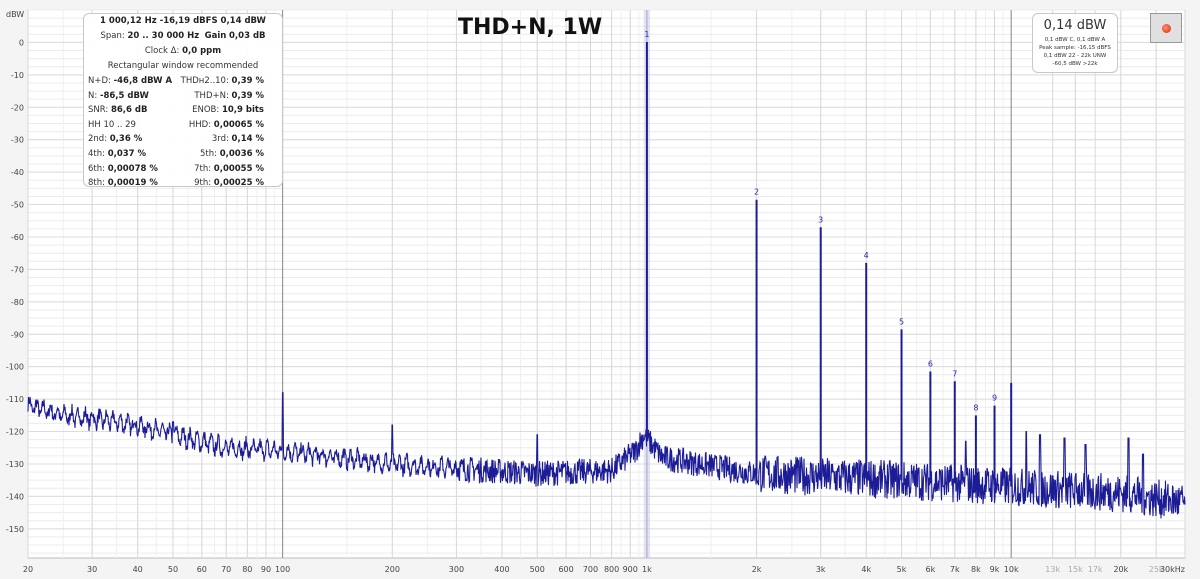  Describe the element at coordinates (238, 124) in the screenshot. I see `info-value: 0,00065 %` at that location.